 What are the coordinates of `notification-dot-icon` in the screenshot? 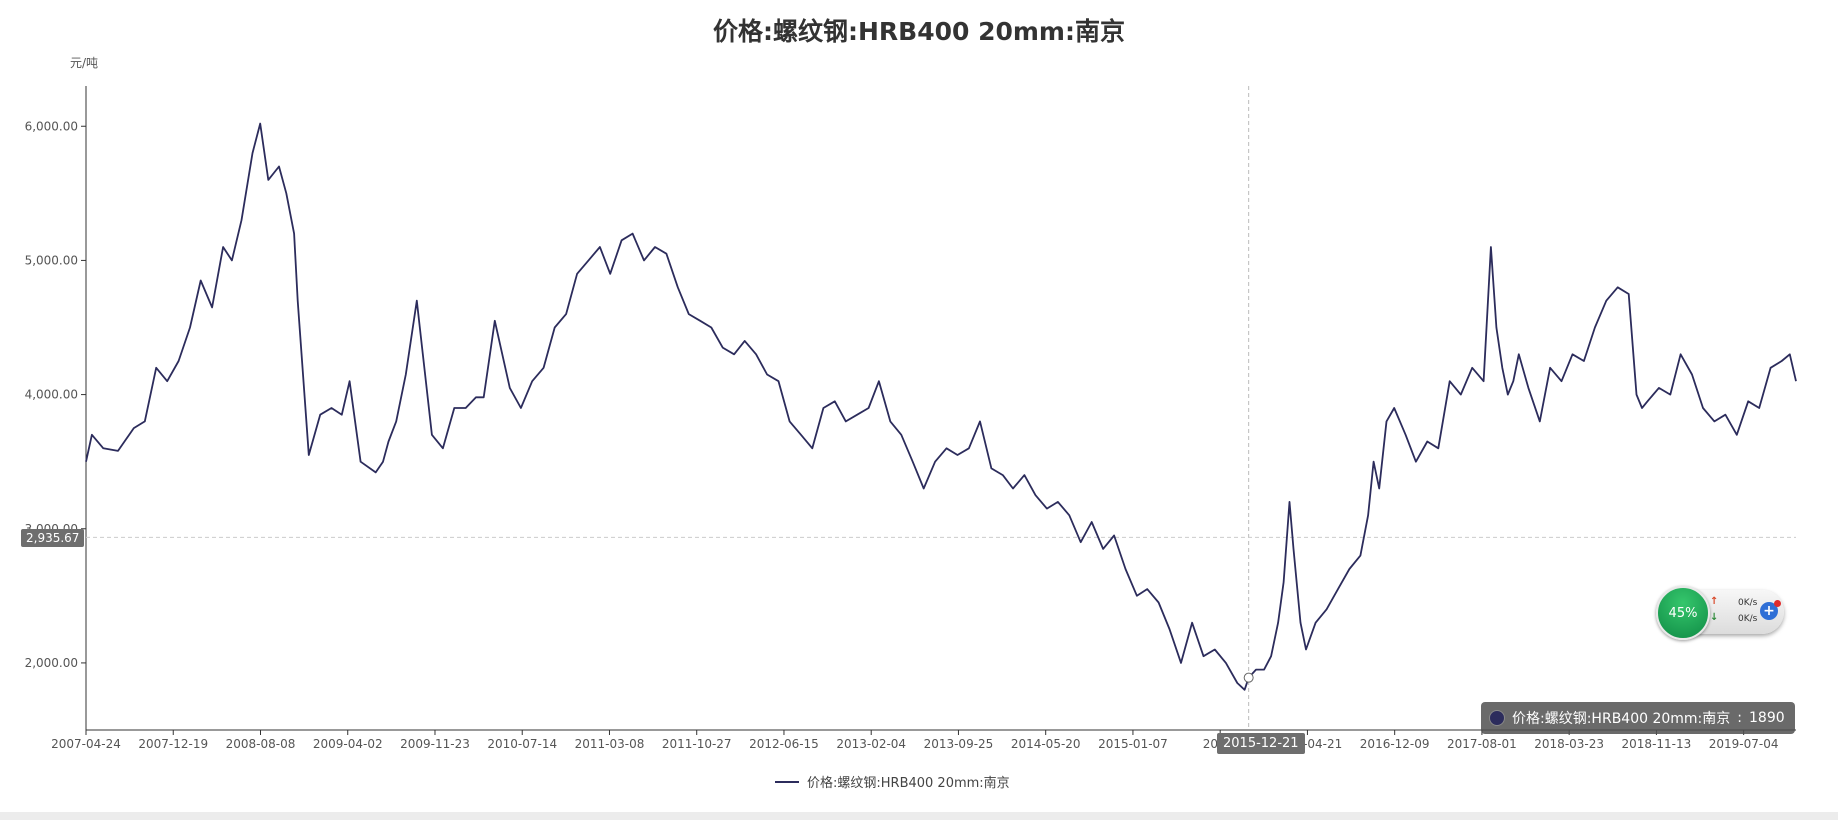 It's located at (1777, 603).